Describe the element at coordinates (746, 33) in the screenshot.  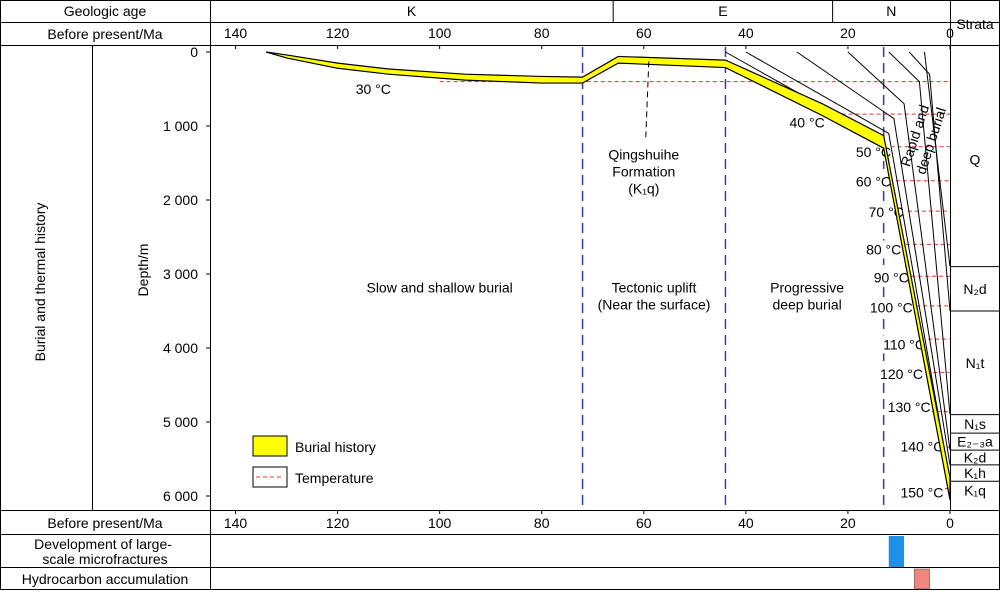
I see `x-tick-label-top: 40` at that location.